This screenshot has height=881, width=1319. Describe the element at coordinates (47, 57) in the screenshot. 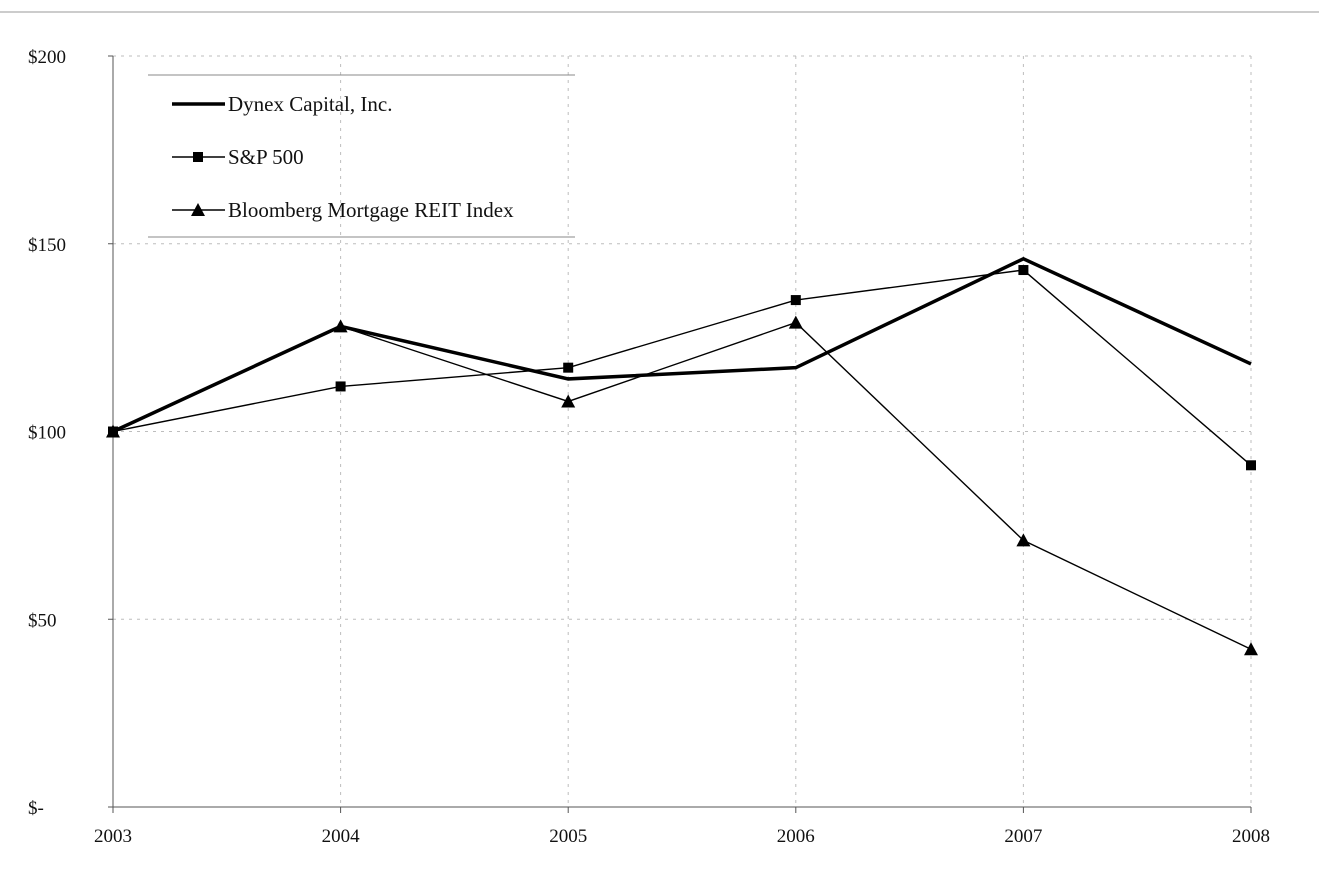

I see `y-tick-label: $200` at that location.